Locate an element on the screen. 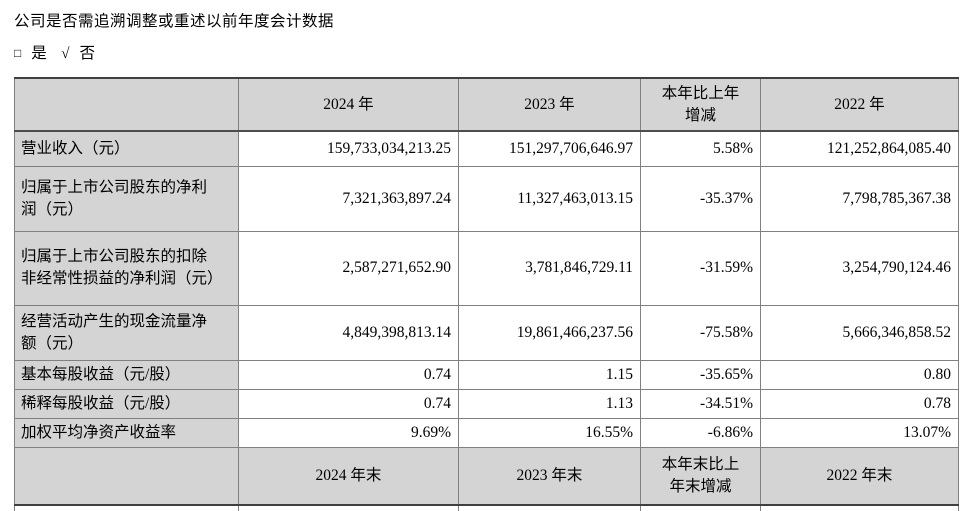  column-header-2023: 2023 年 is located at coordinates (549, 104).